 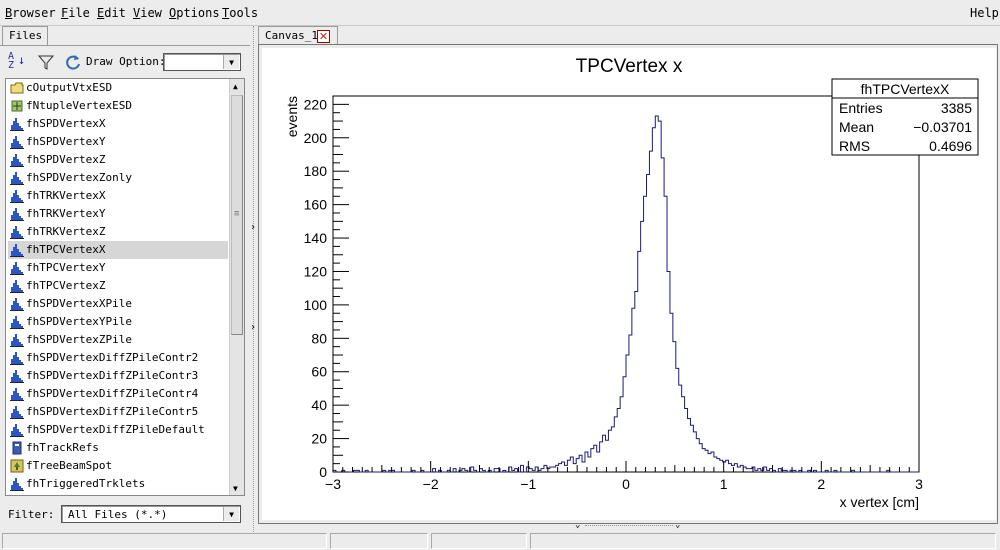 What do you see at coordinates (118, 232) in the screenshot?
I see `file-list-item: fhTRKVertexZ` at bounding box center [118, 232].